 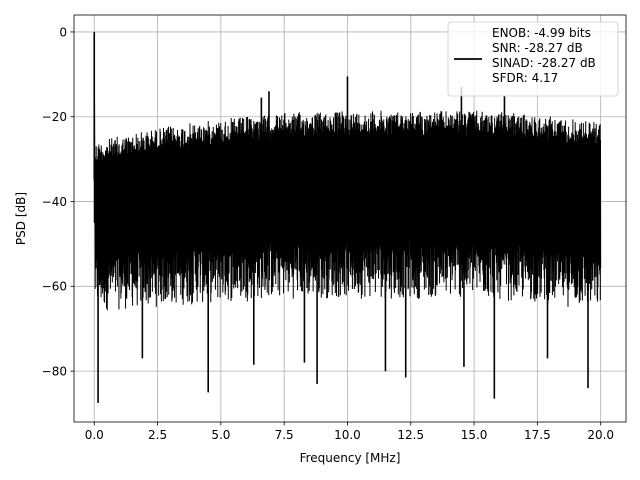 What do you see at coordinates (54, 287) in the screenshot?
I see `y-tick-label: −60` at bounding box center [54, 287].